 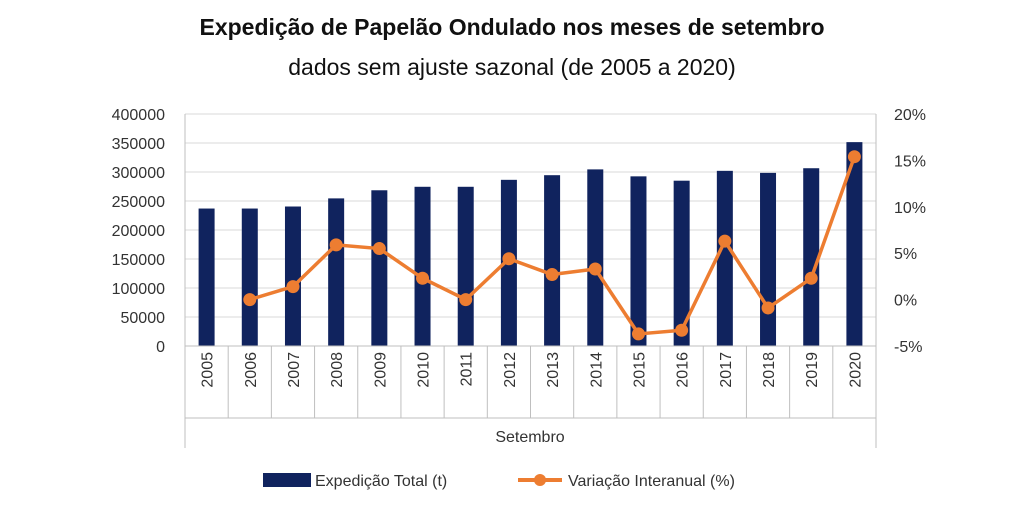 I want to click on right-tick-label: 10%, so click(x=910, y=208).